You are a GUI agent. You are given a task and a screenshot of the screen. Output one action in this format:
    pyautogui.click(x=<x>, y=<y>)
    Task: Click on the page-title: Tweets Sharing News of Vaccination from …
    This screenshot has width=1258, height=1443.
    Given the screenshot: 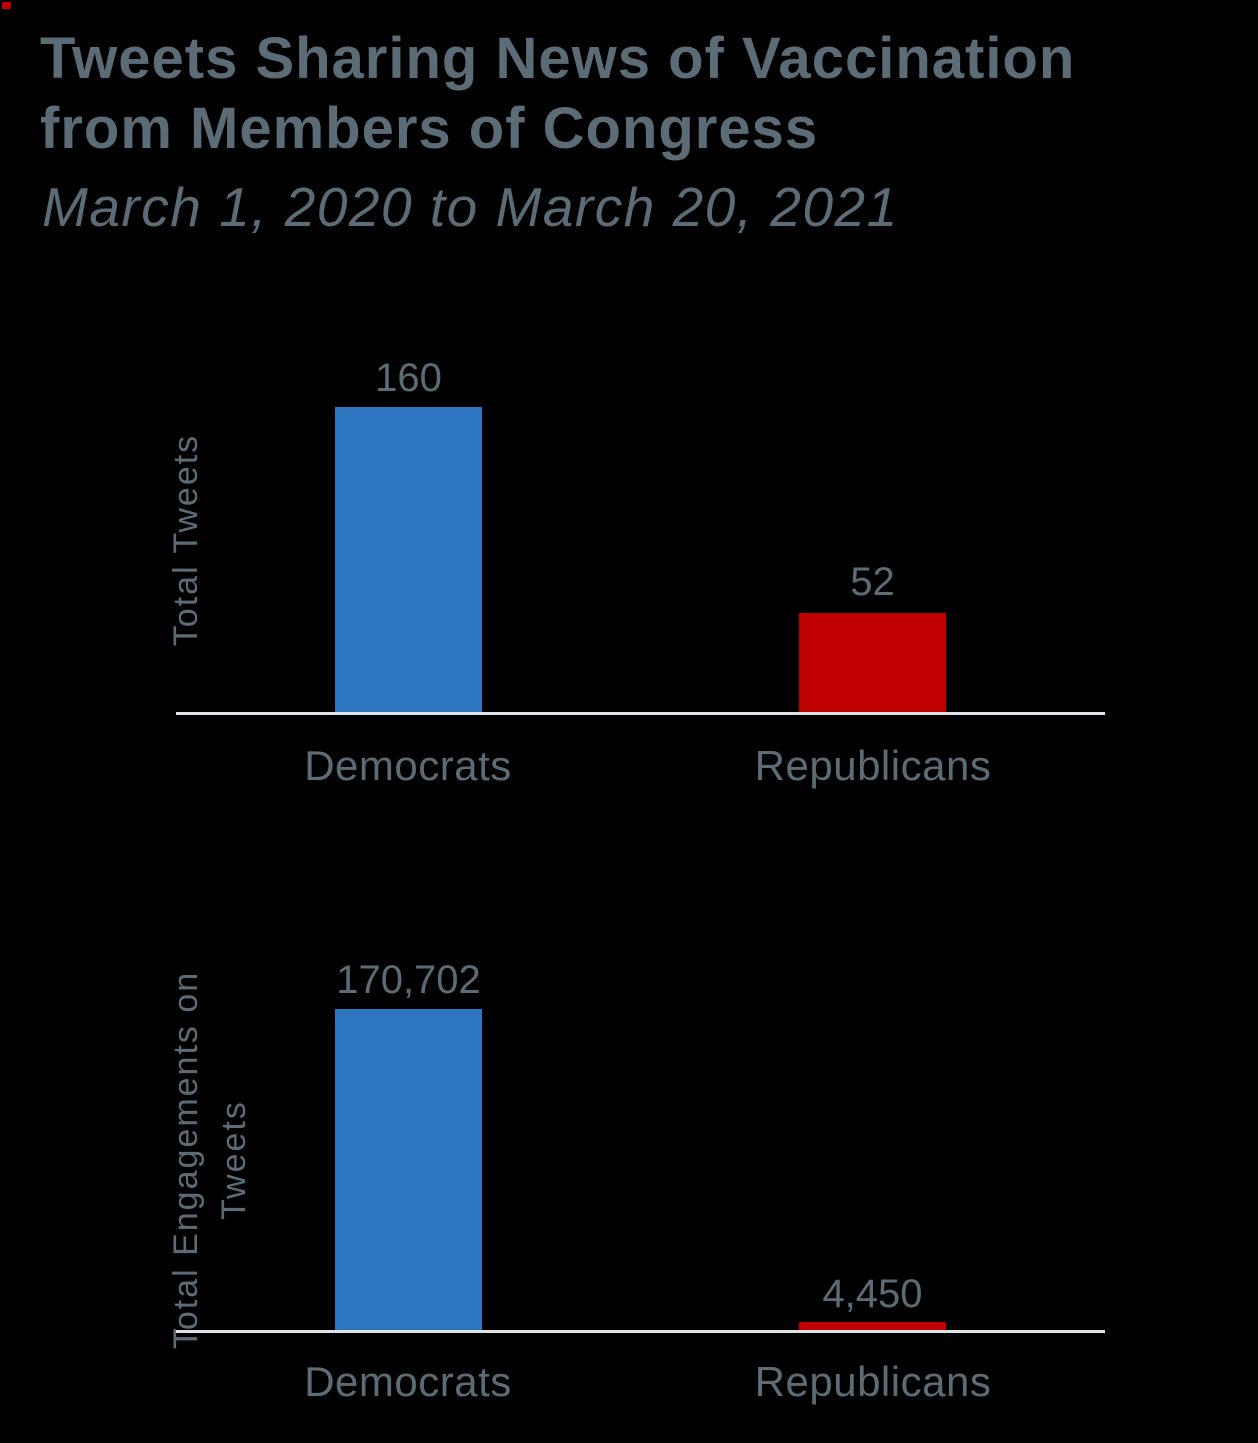 What is the action you would take?
    pyautogui.click(x=557, y=94)
    